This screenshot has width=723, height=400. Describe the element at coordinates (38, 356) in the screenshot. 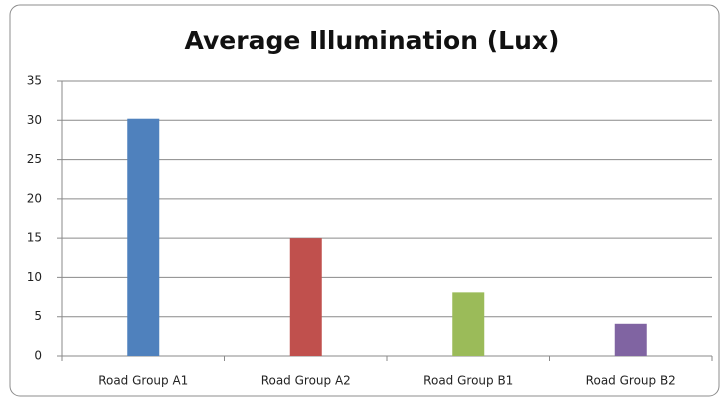

I see `y-tick-label: 0` at that location.